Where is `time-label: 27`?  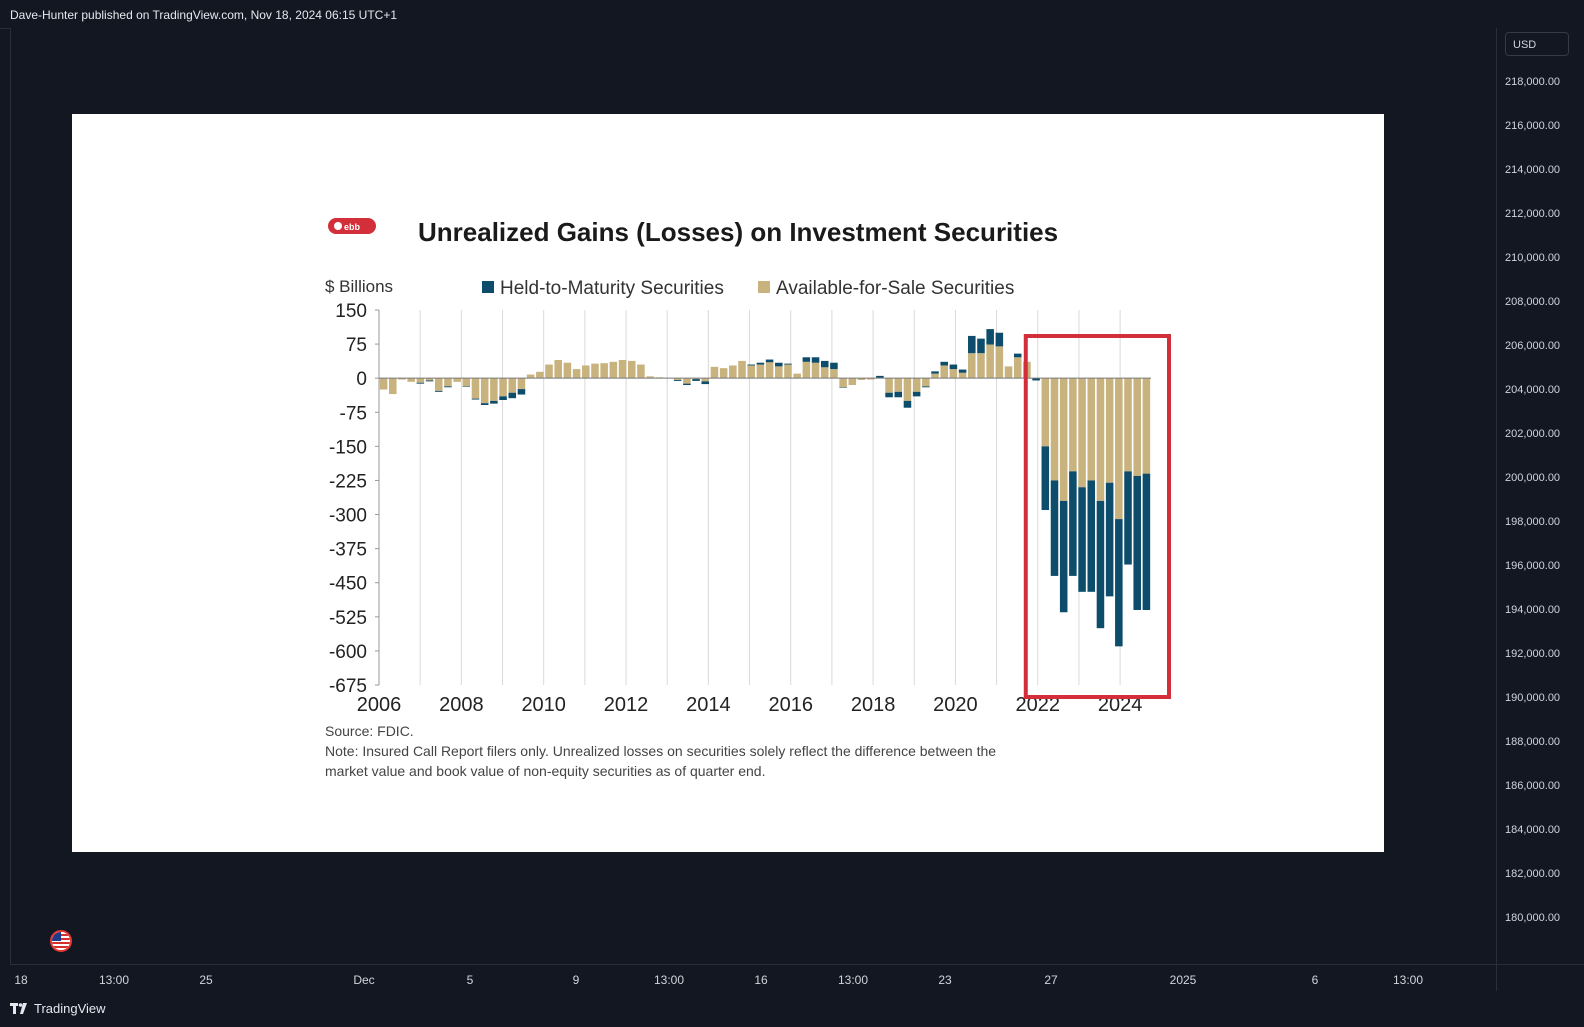
time-label: 27 is located at coordinates (1051, 980).